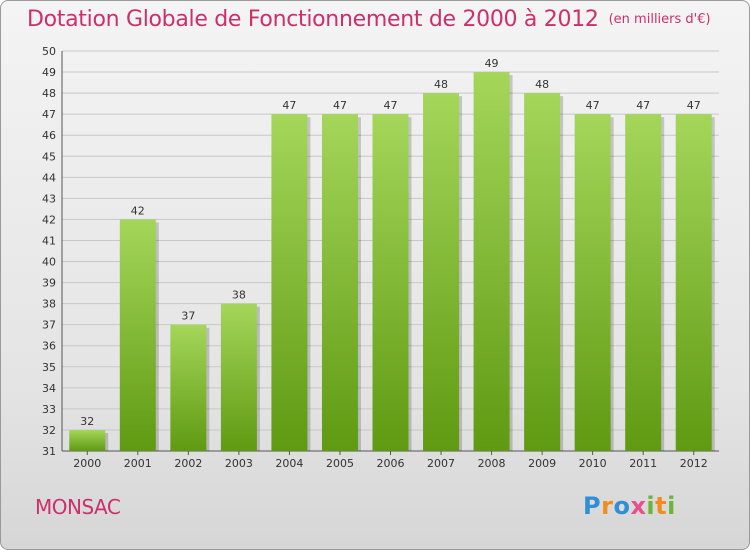  I want to click on y-tick-label: 44, so click(49, 177).